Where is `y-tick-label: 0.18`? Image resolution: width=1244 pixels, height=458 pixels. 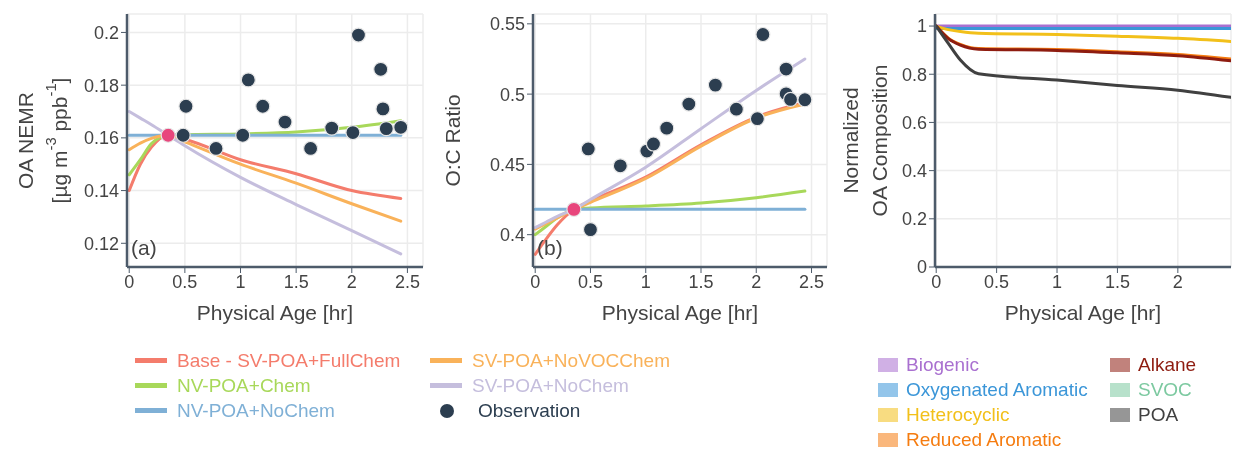
y-tick-label: 0.18 is located at coordinates (101, 85).